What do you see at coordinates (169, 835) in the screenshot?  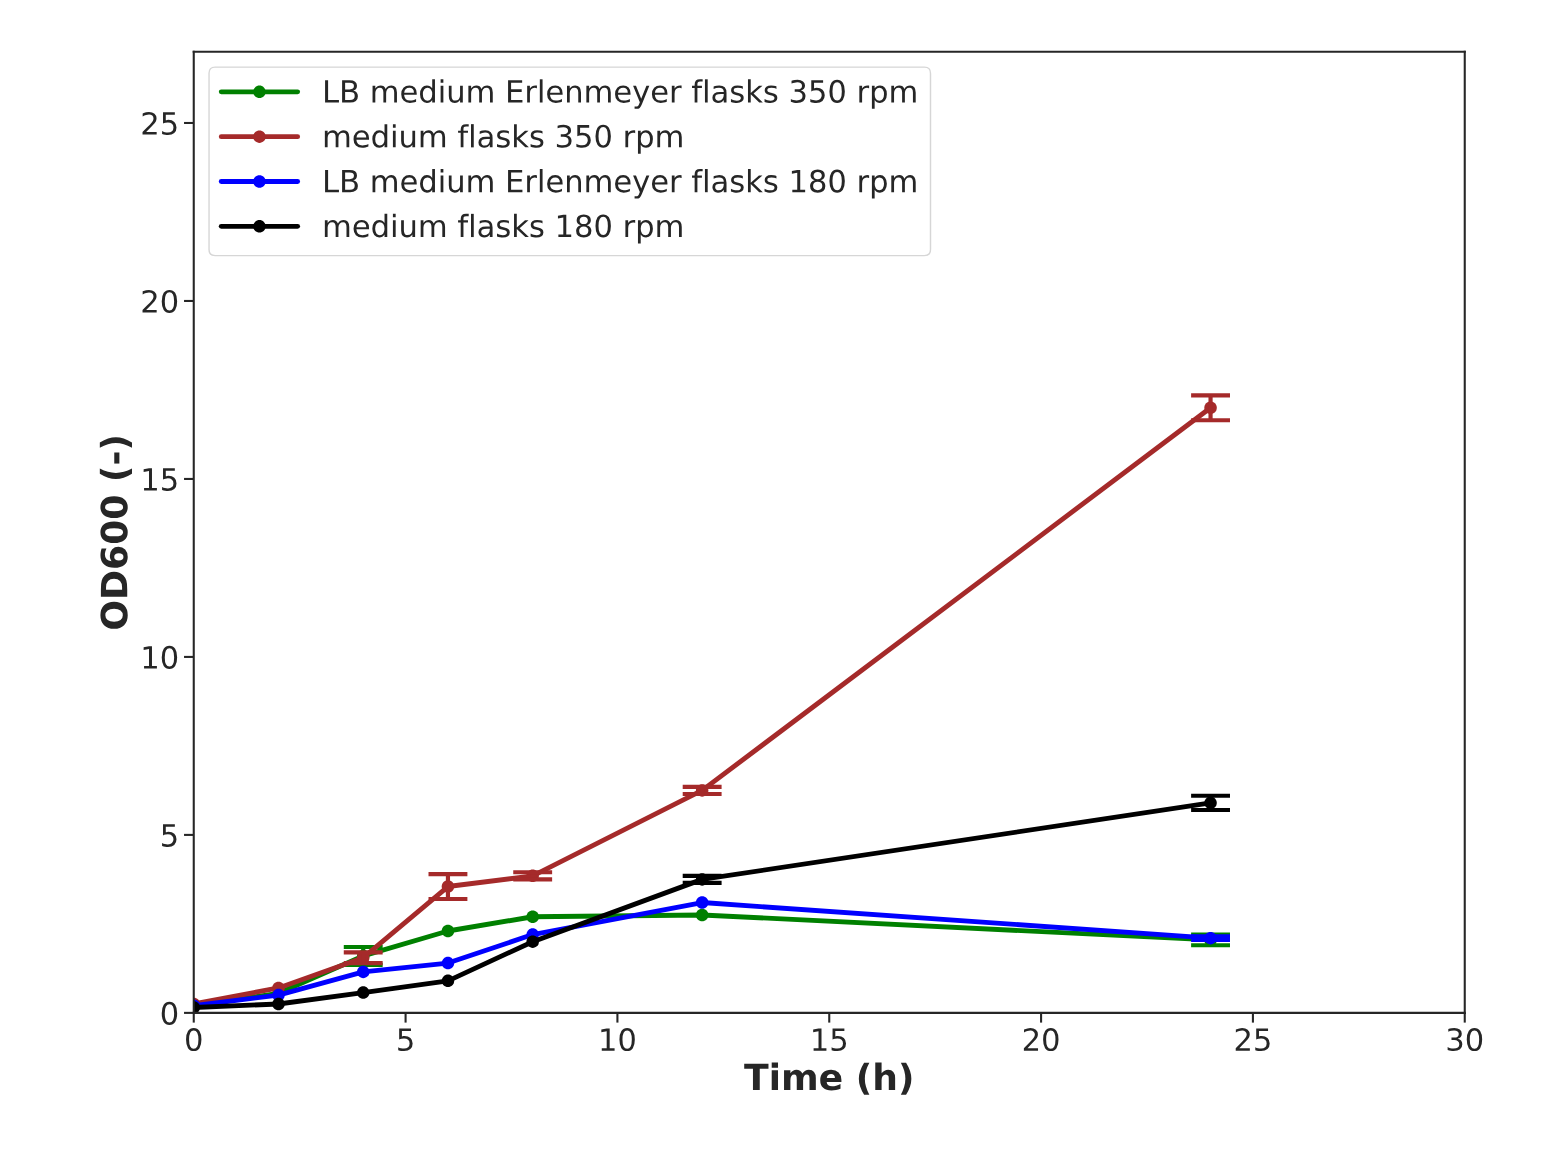 I see `y-tick-label: 5` at bounding box center [169, 835].